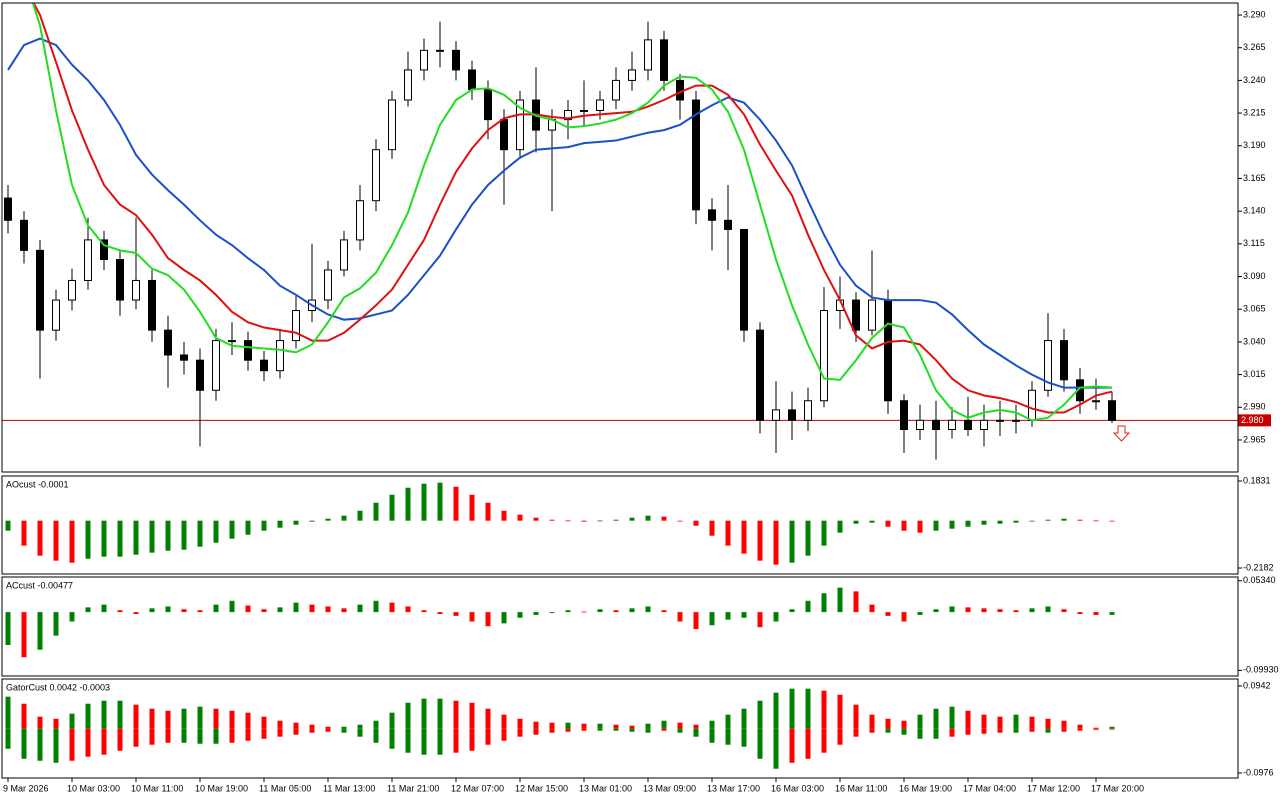 The image size is (1280, 800). What do you see at coordinates (669, 788) in the screenshot?
I see `time-label: 13 Mar 09:00` at bounding box center [669, 788].